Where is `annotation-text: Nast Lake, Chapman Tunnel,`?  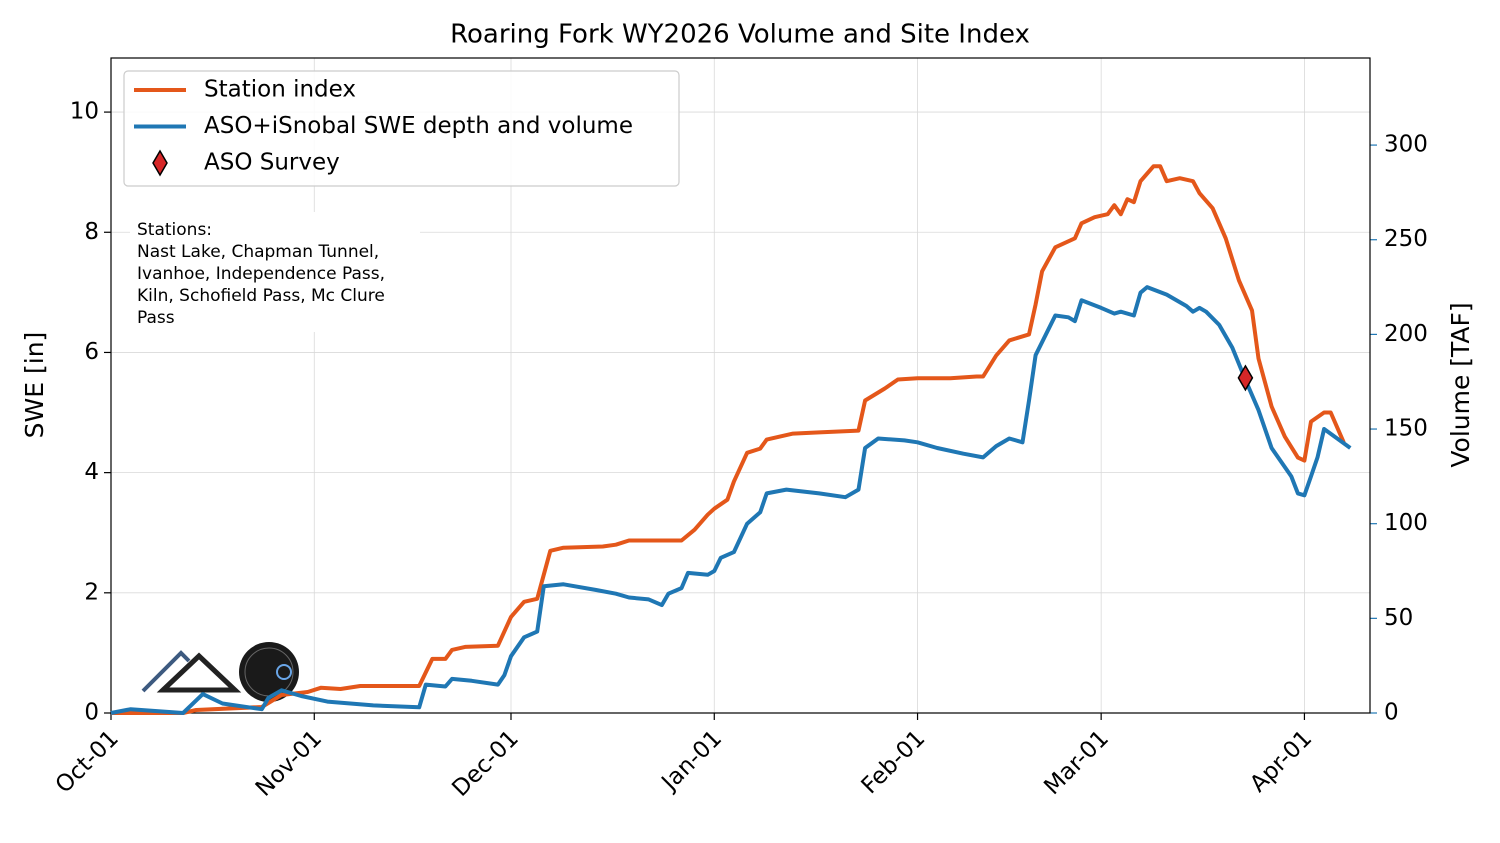
annotation-text: Nast Lake, Chapman Tunnel, is located at coordinates (258, 252).